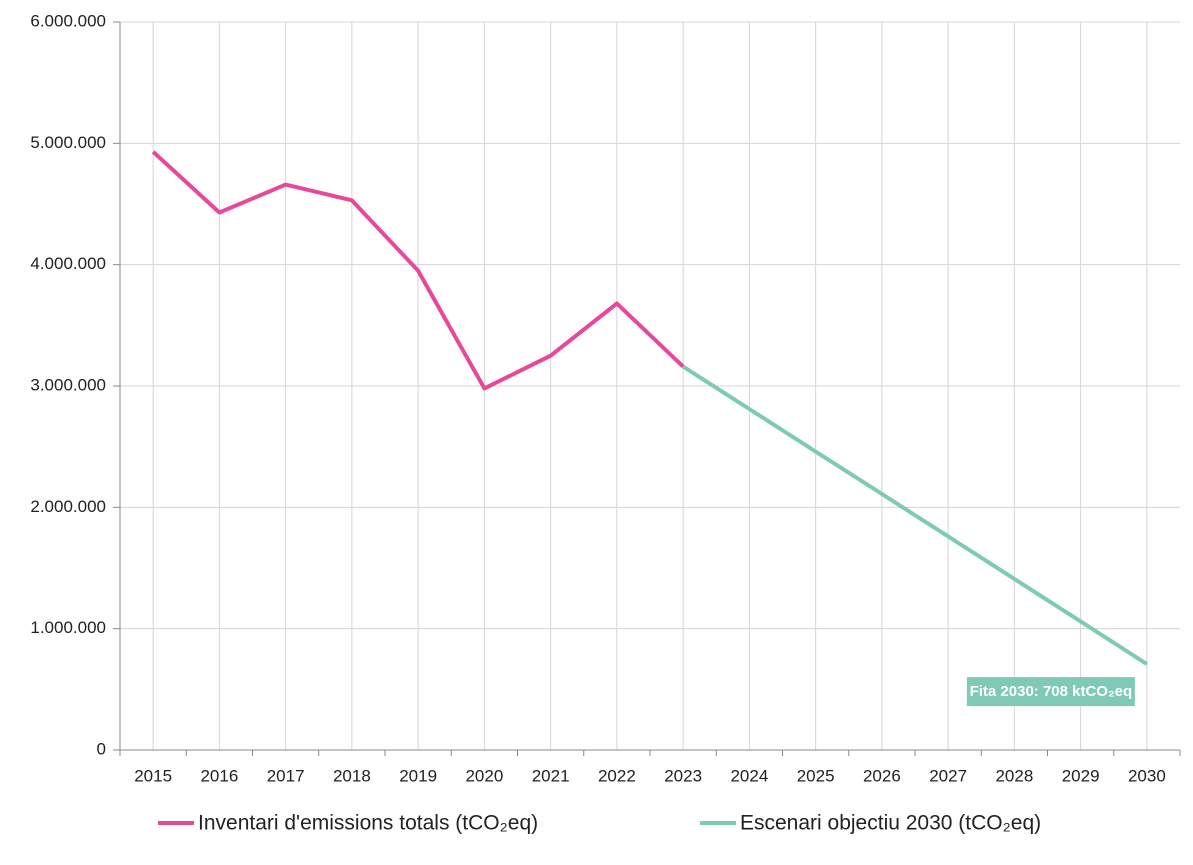 The image size is (1193, 865). Describe the element at coordinates (286, 775) in the screenshot. I see `x-tick-label: 2017` at that location.